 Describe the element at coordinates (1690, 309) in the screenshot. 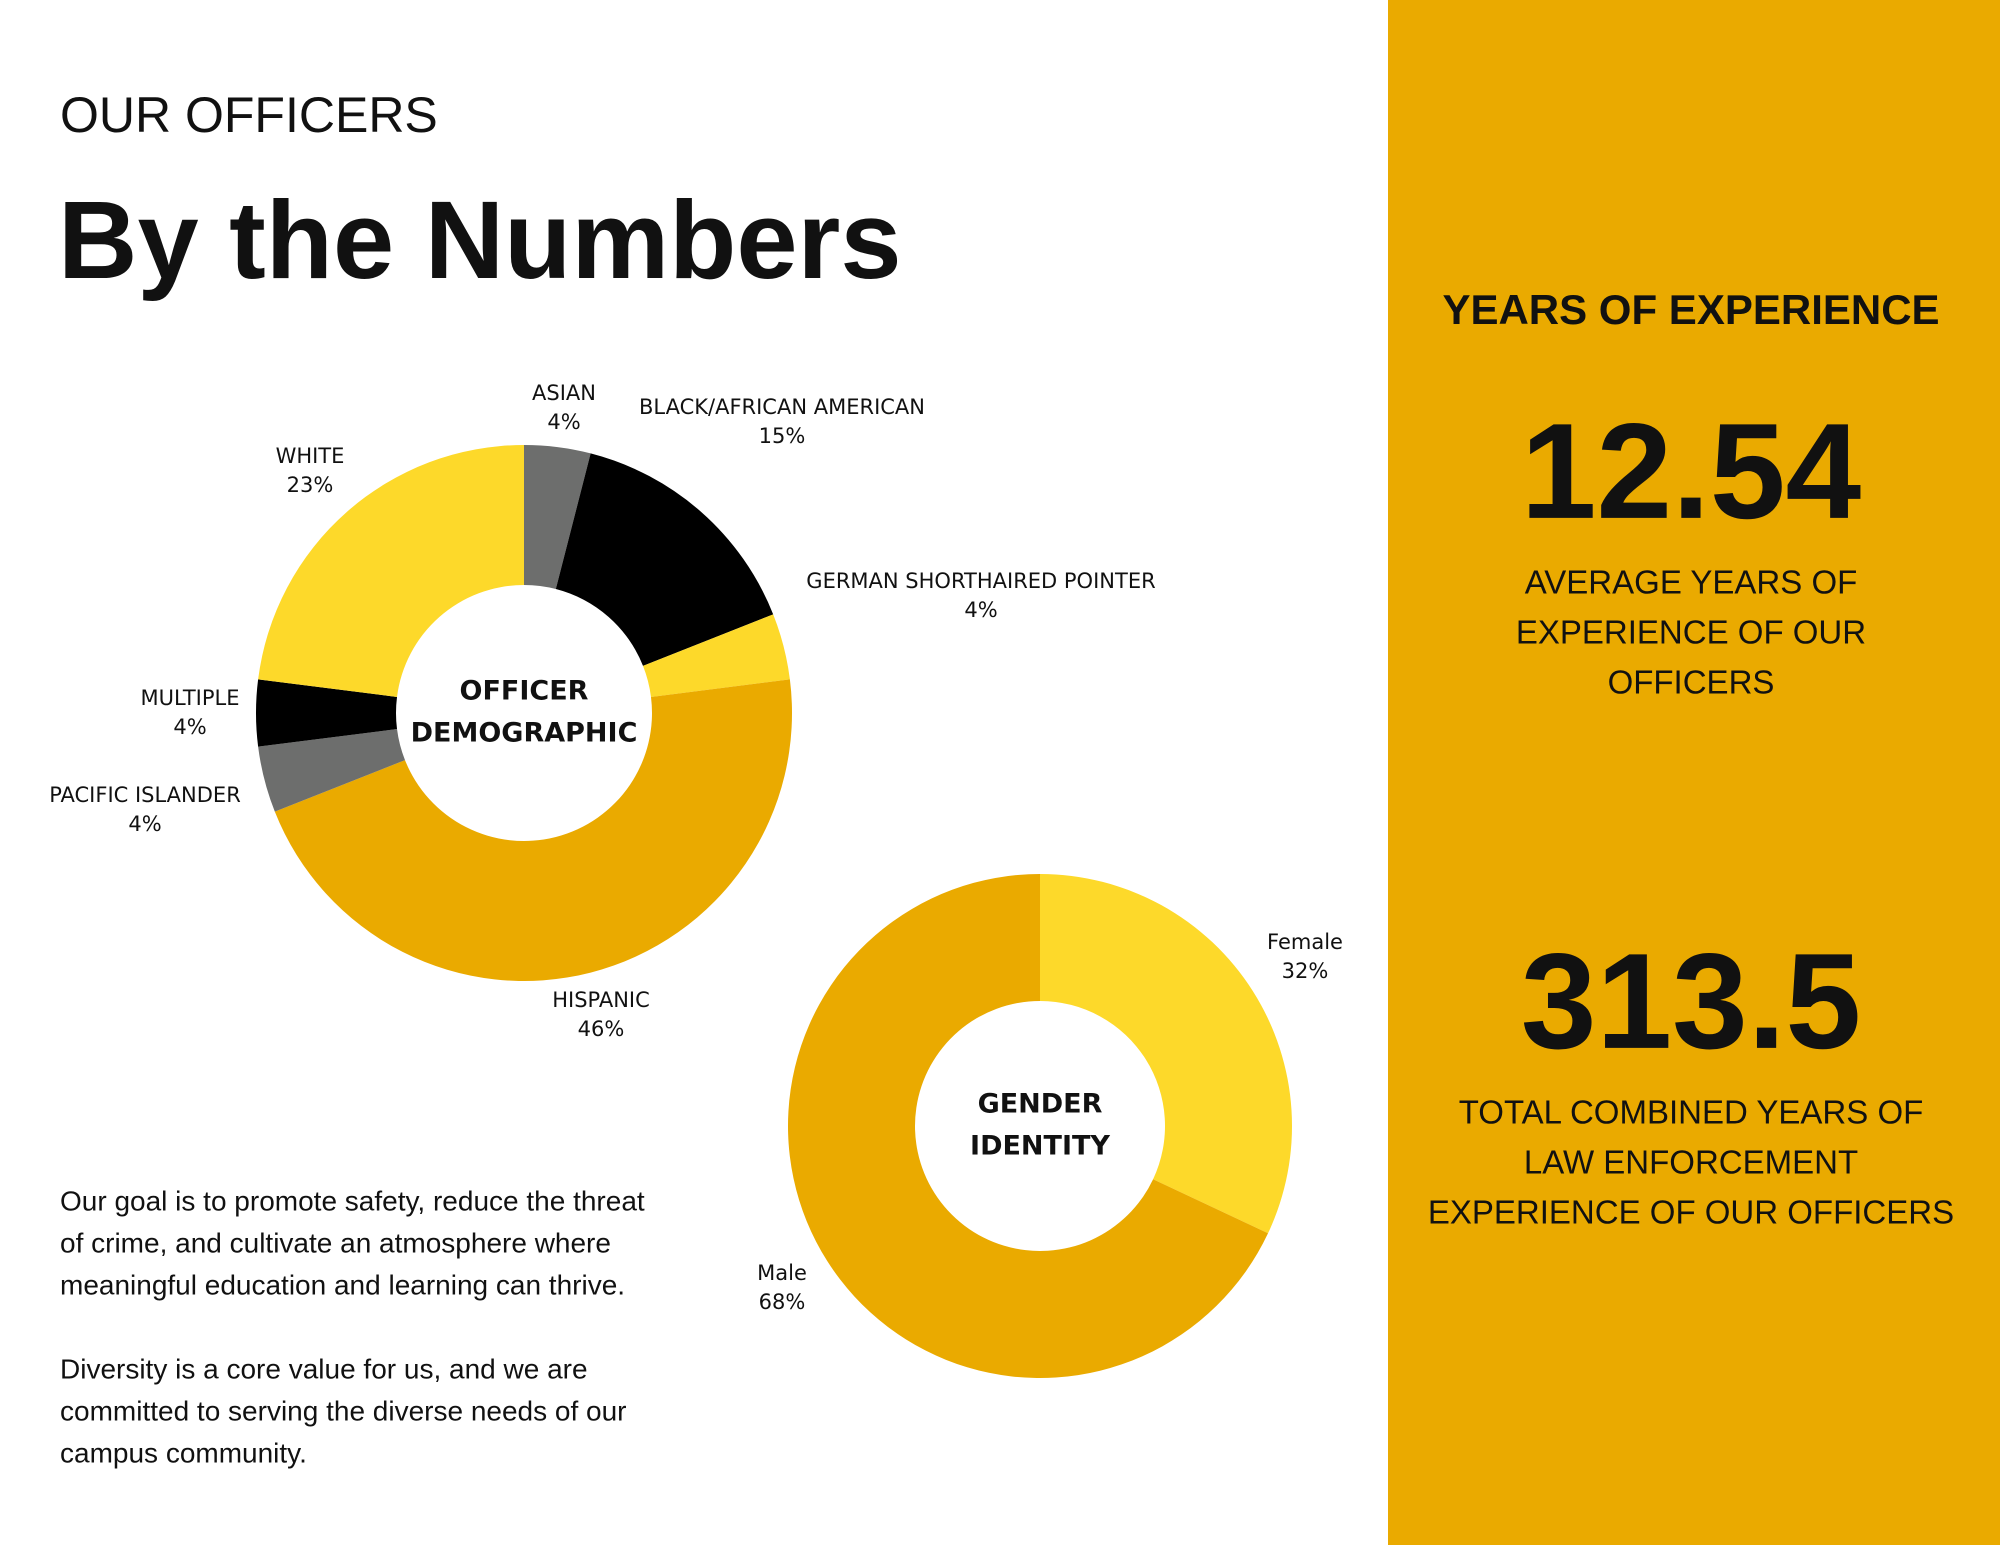

I see `panel-heading: YEARS OF EXPERIENCE` at that location.